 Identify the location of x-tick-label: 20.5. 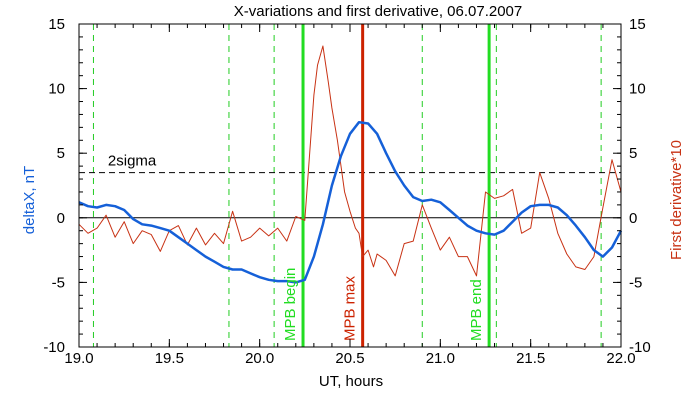
(349, 358).